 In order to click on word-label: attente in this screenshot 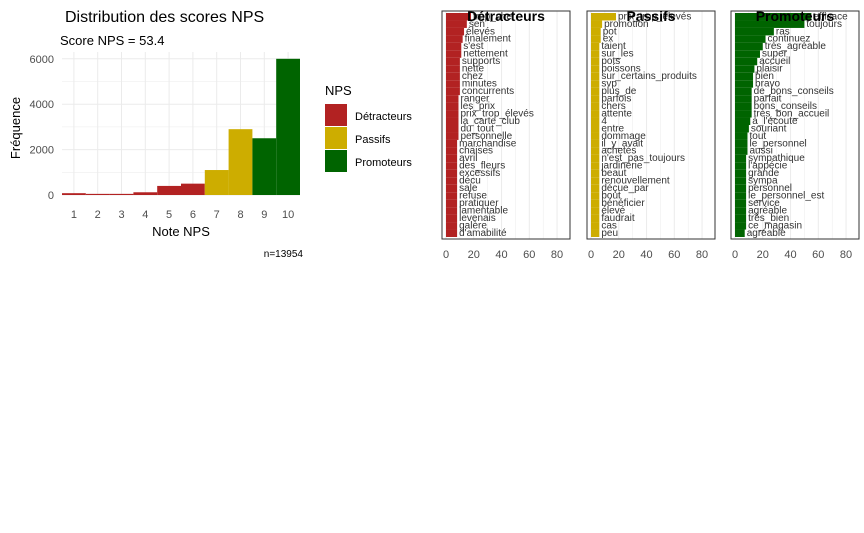, I will do `click(616, 113)`.